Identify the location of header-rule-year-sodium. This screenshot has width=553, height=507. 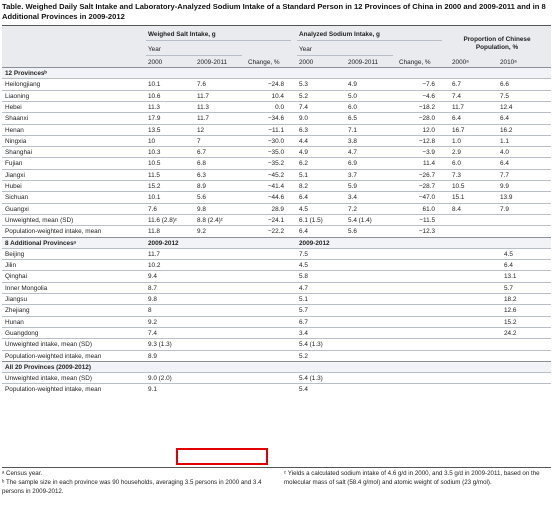
(345, 55).